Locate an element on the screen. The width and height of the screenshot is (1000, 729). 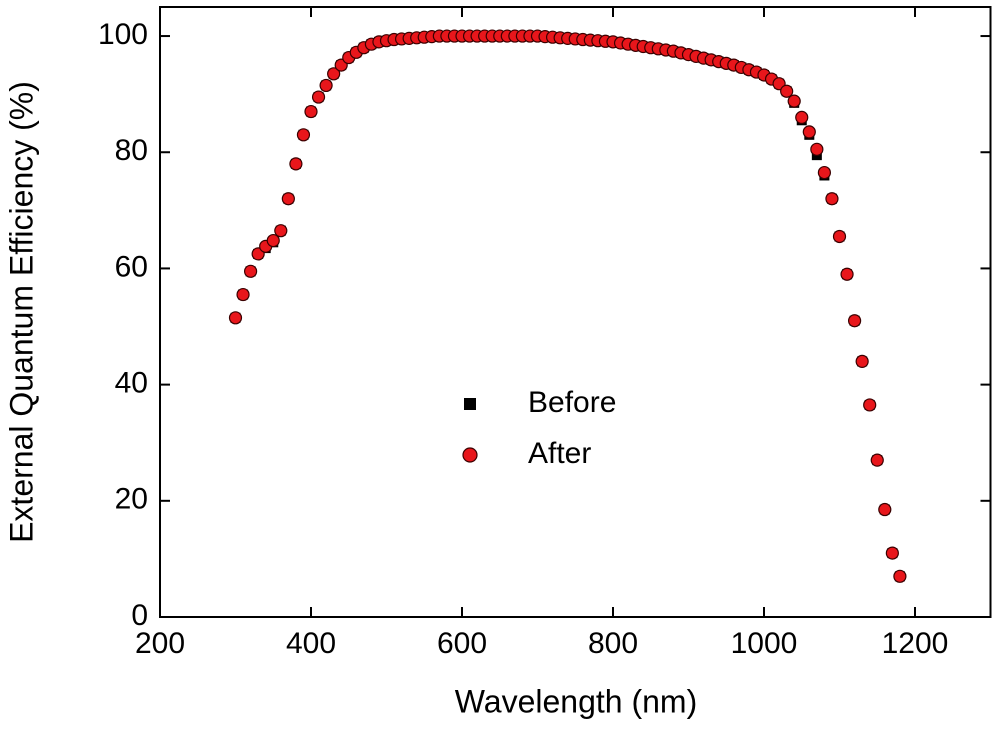
y-tick-label: 0 is located at coordinates (139, 615).